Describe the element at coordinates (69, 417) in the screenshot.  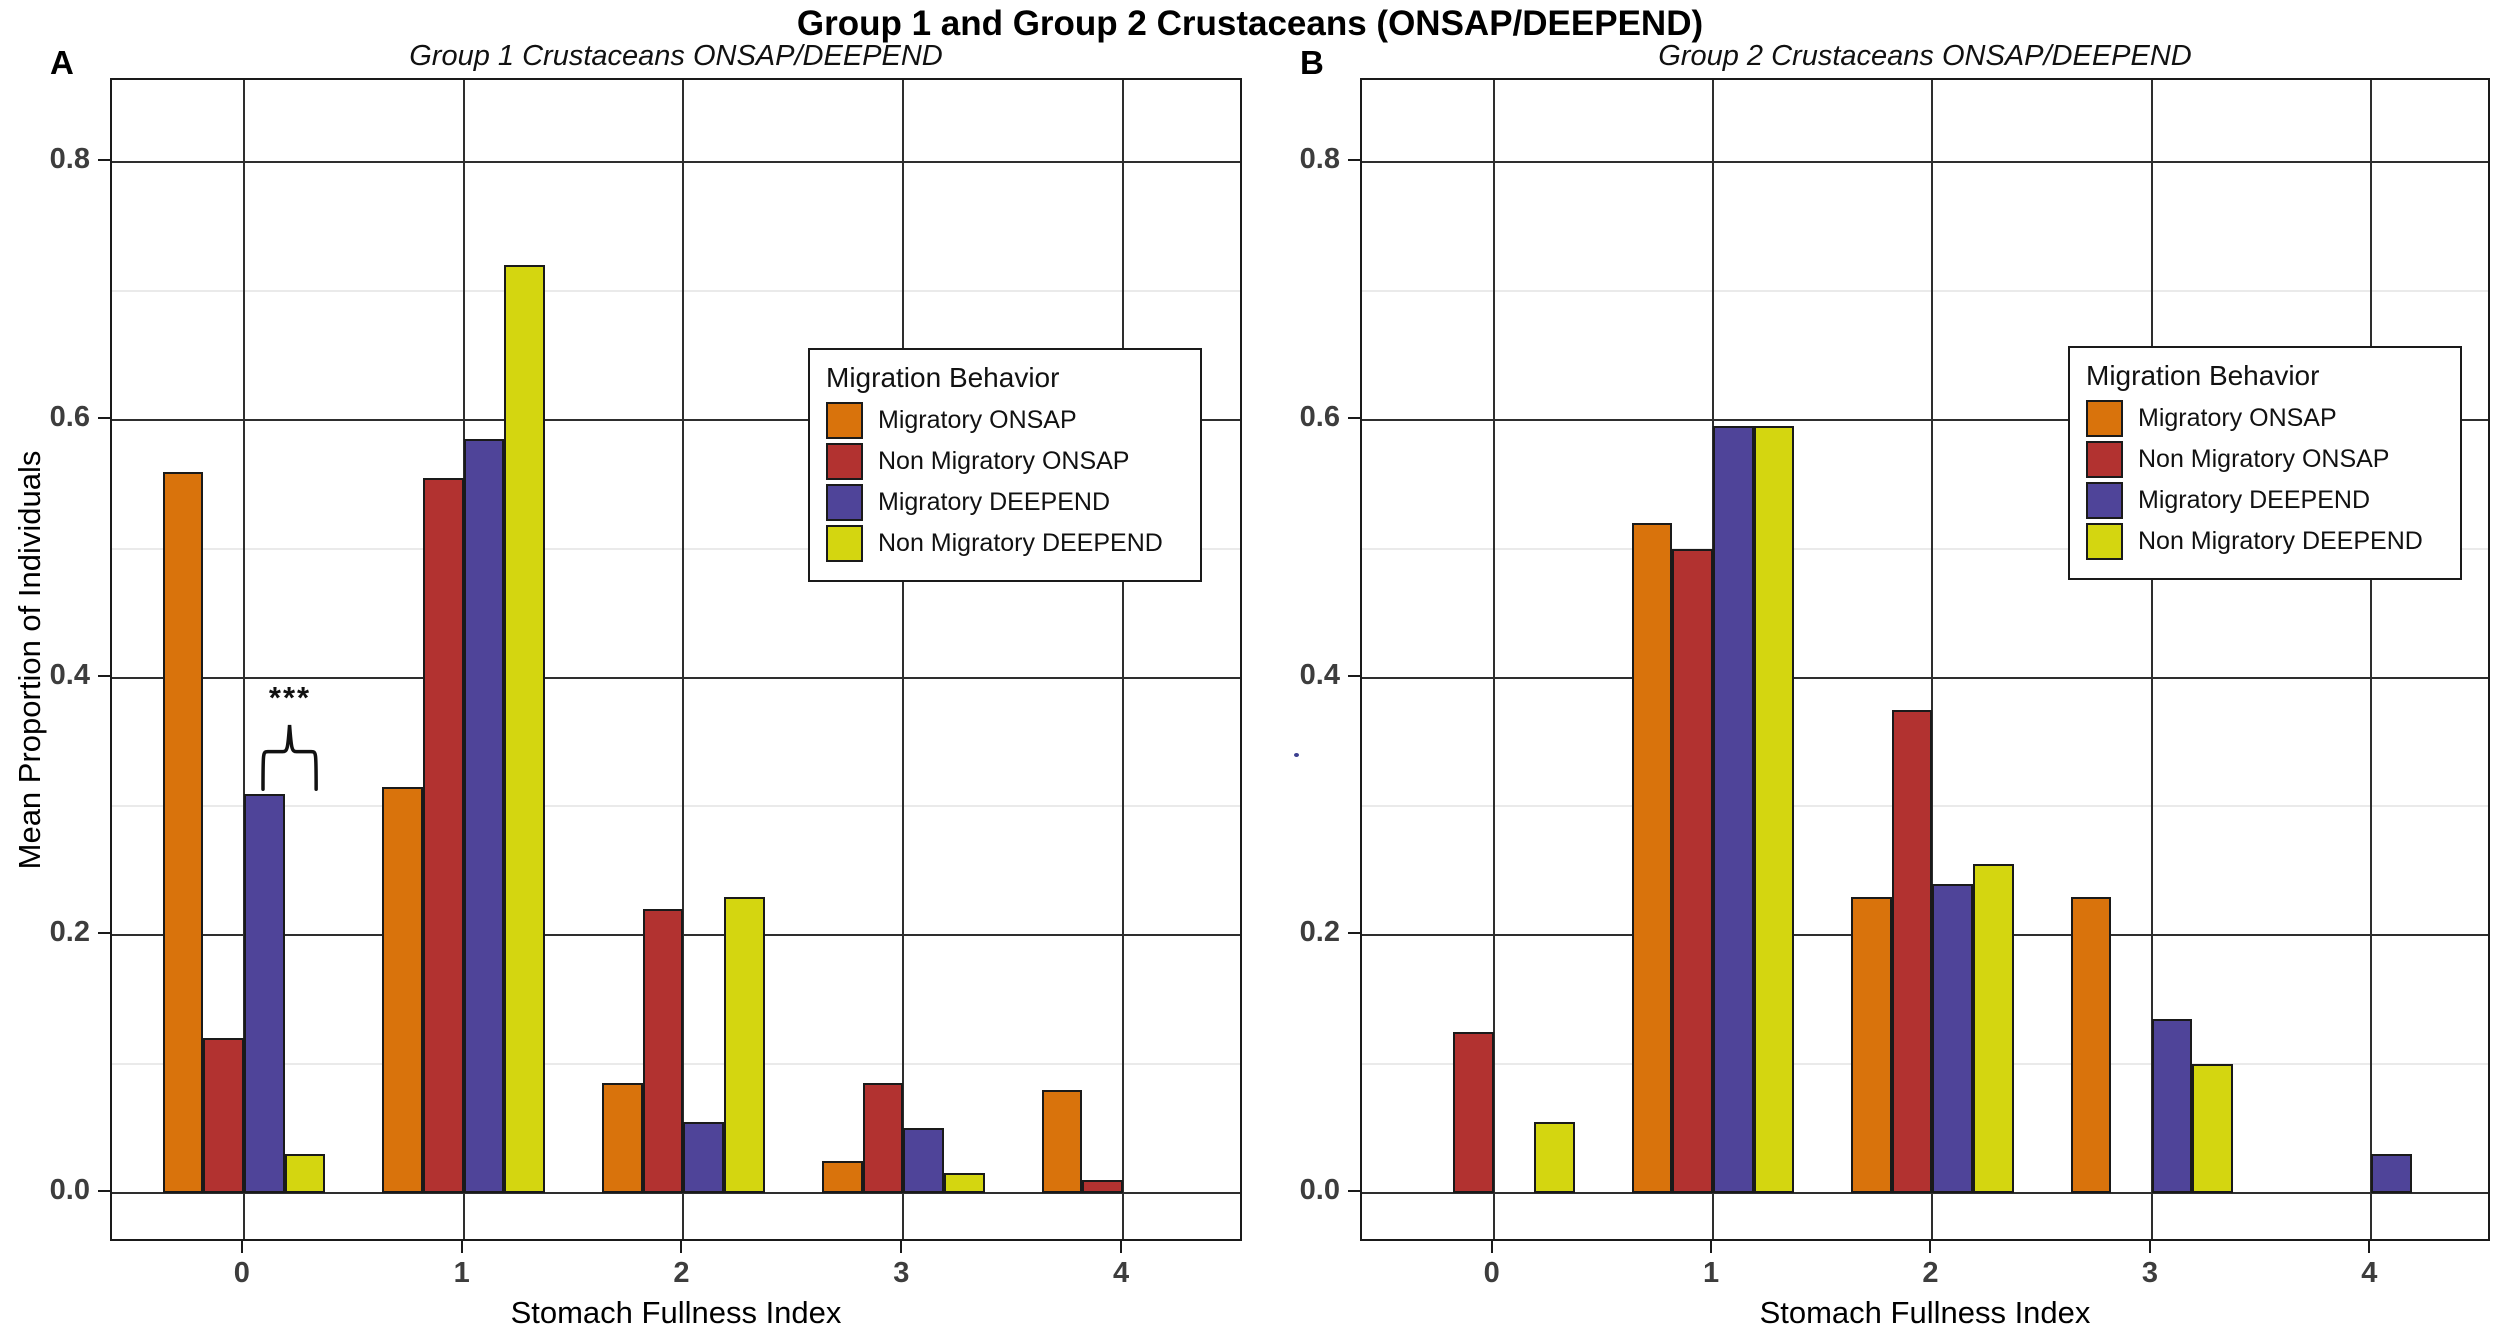
I see `y-tick-label: 0.6` at that location.